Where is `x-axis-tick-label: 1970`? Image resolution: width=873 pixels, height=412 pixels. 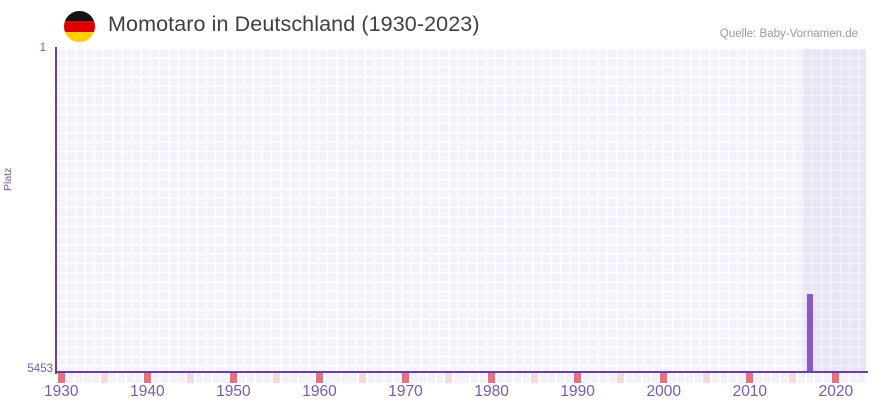
x-axis-tick-label: 1970 is located at coordinates (405, 391).